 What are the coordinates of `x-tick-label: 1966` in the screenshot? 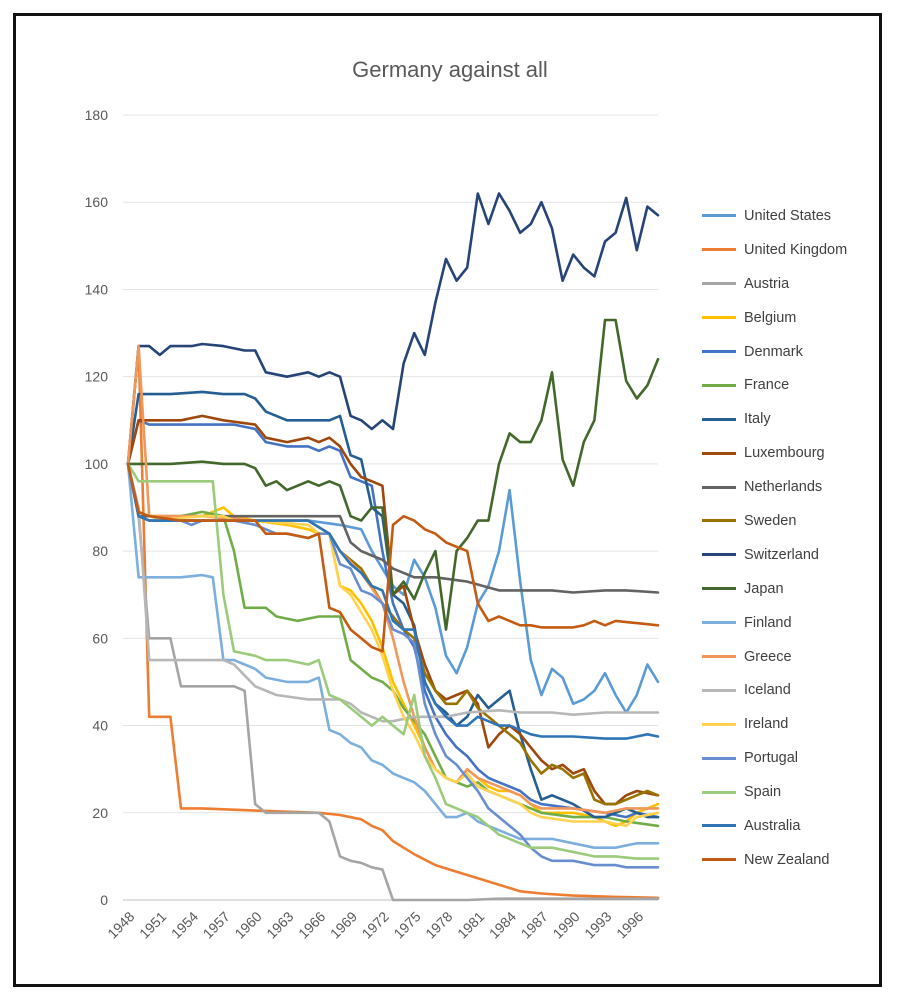 It's located at (311, 924).